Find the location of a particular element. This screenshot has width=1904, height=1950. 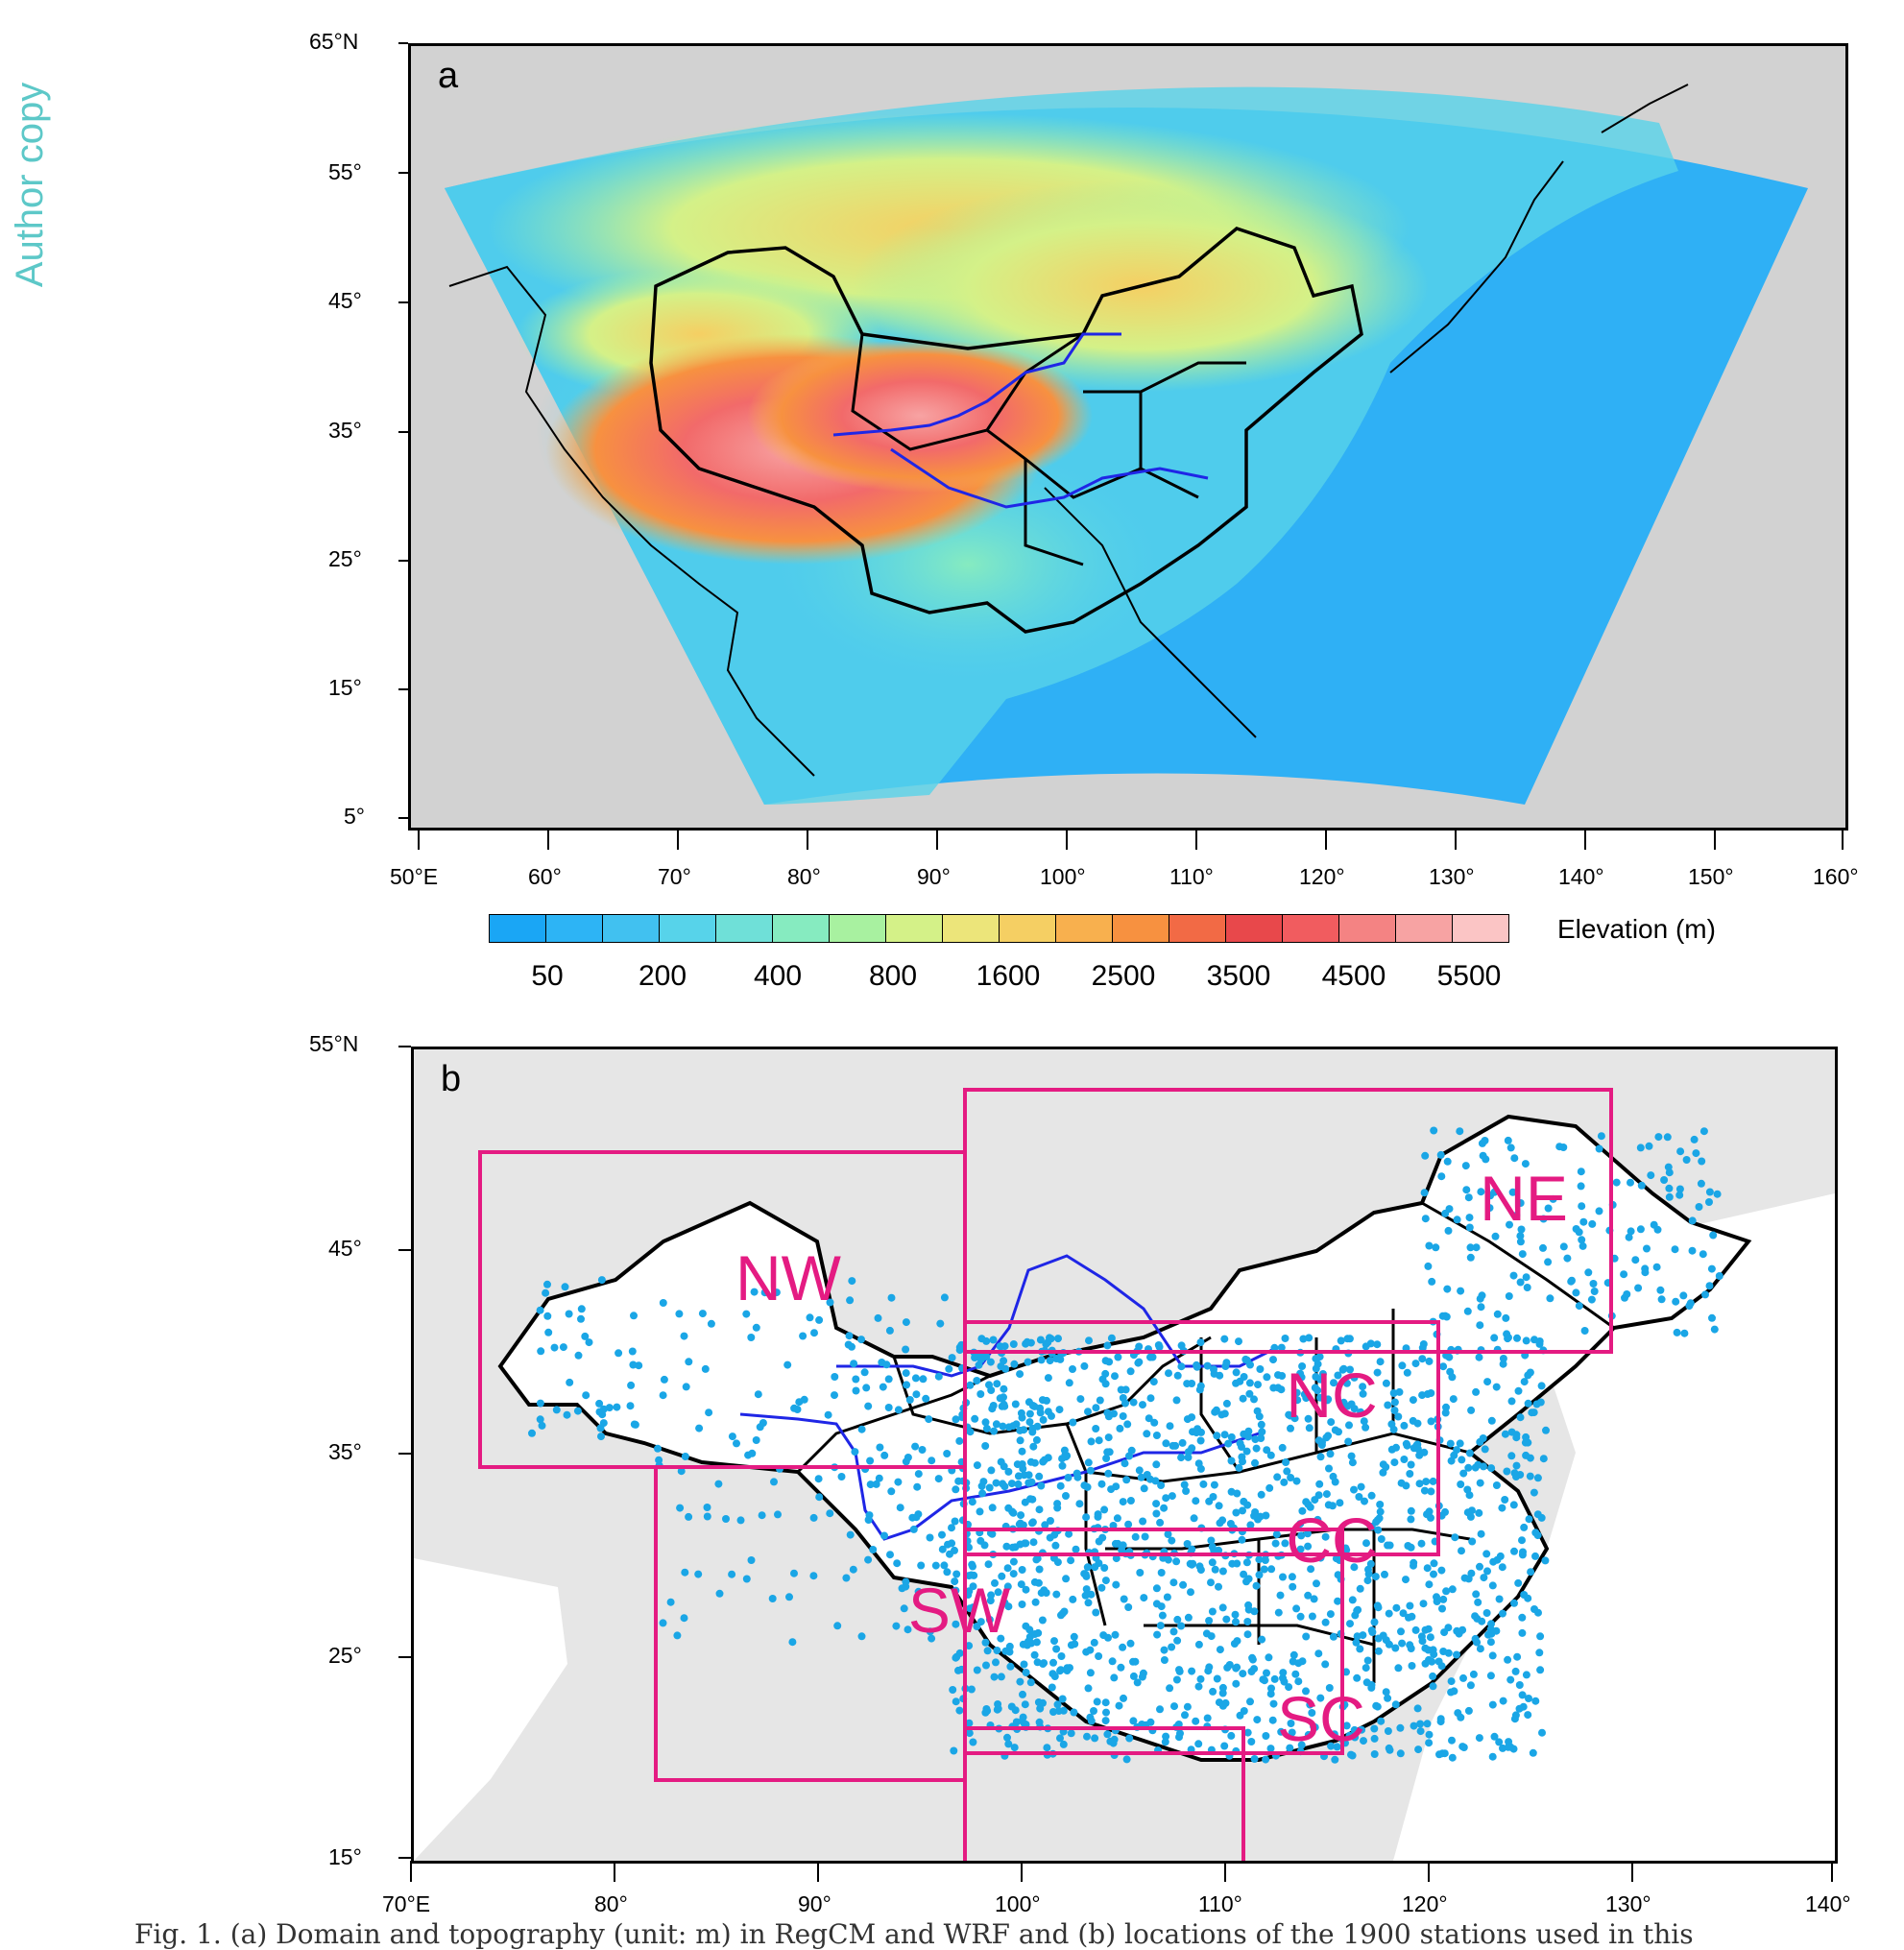

panel-a-ytick-55: 55° is located at coordinates (345, 171).